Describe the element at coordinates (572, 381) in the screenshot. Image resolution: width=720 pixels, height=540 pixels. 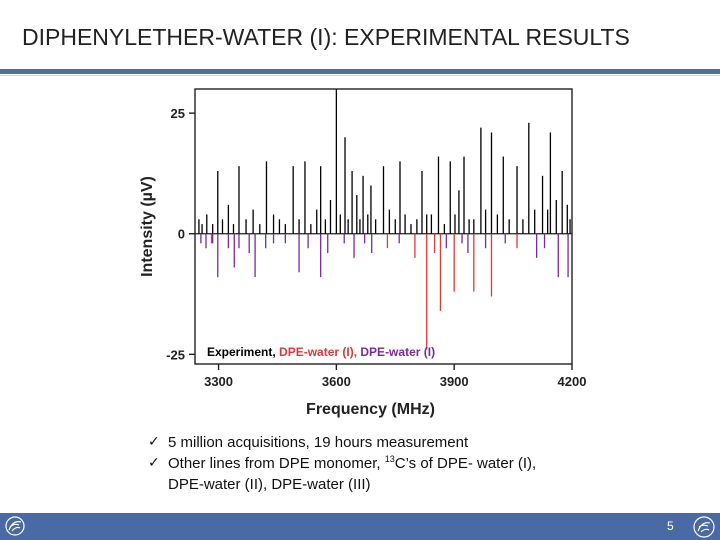
I see `x-tick-label: 4200` at that location.